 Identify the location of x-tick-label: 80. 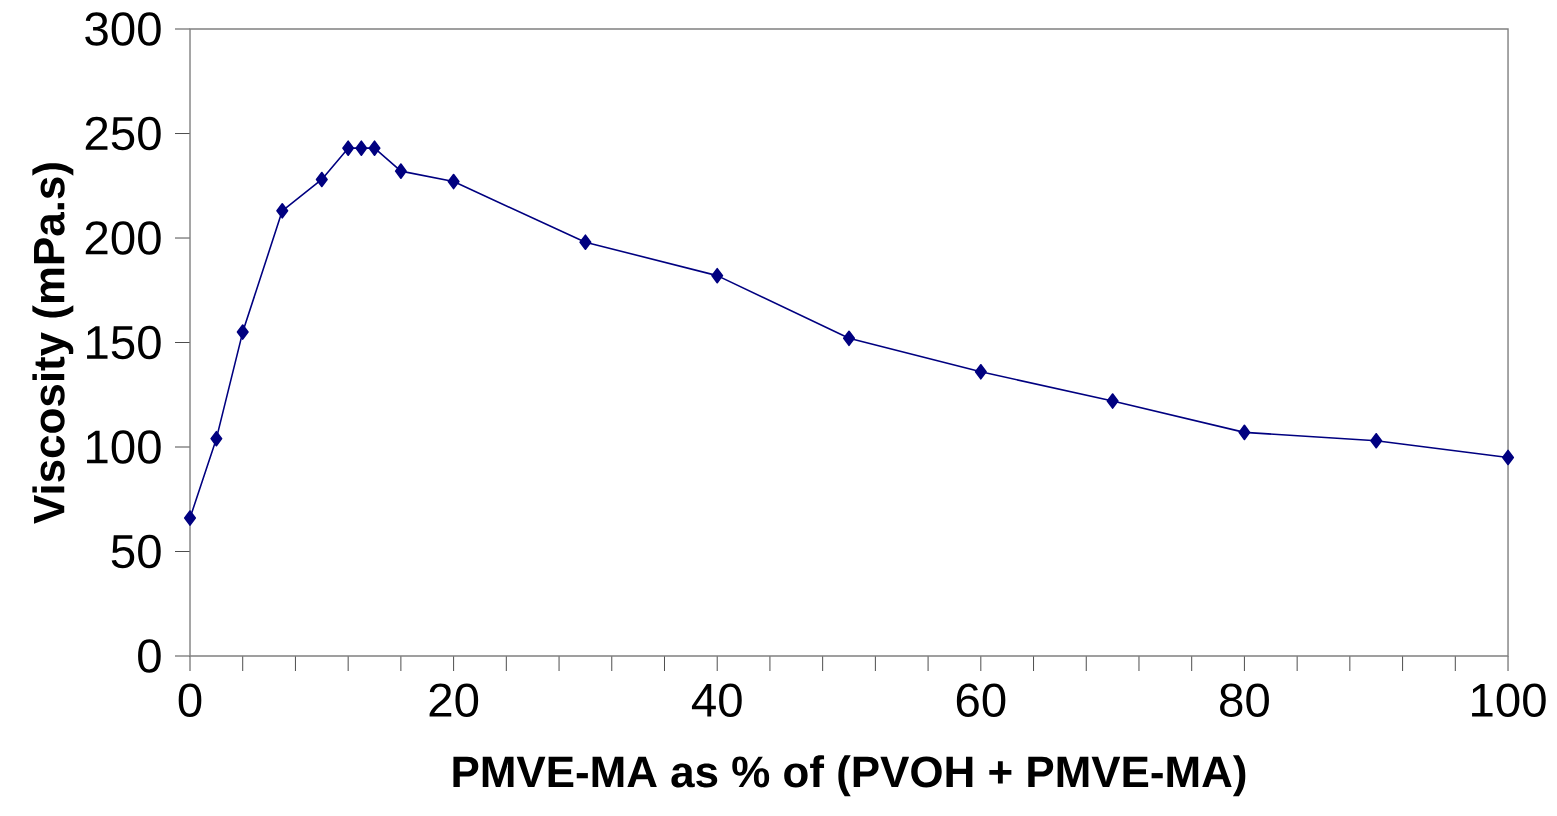
(1244, 700).